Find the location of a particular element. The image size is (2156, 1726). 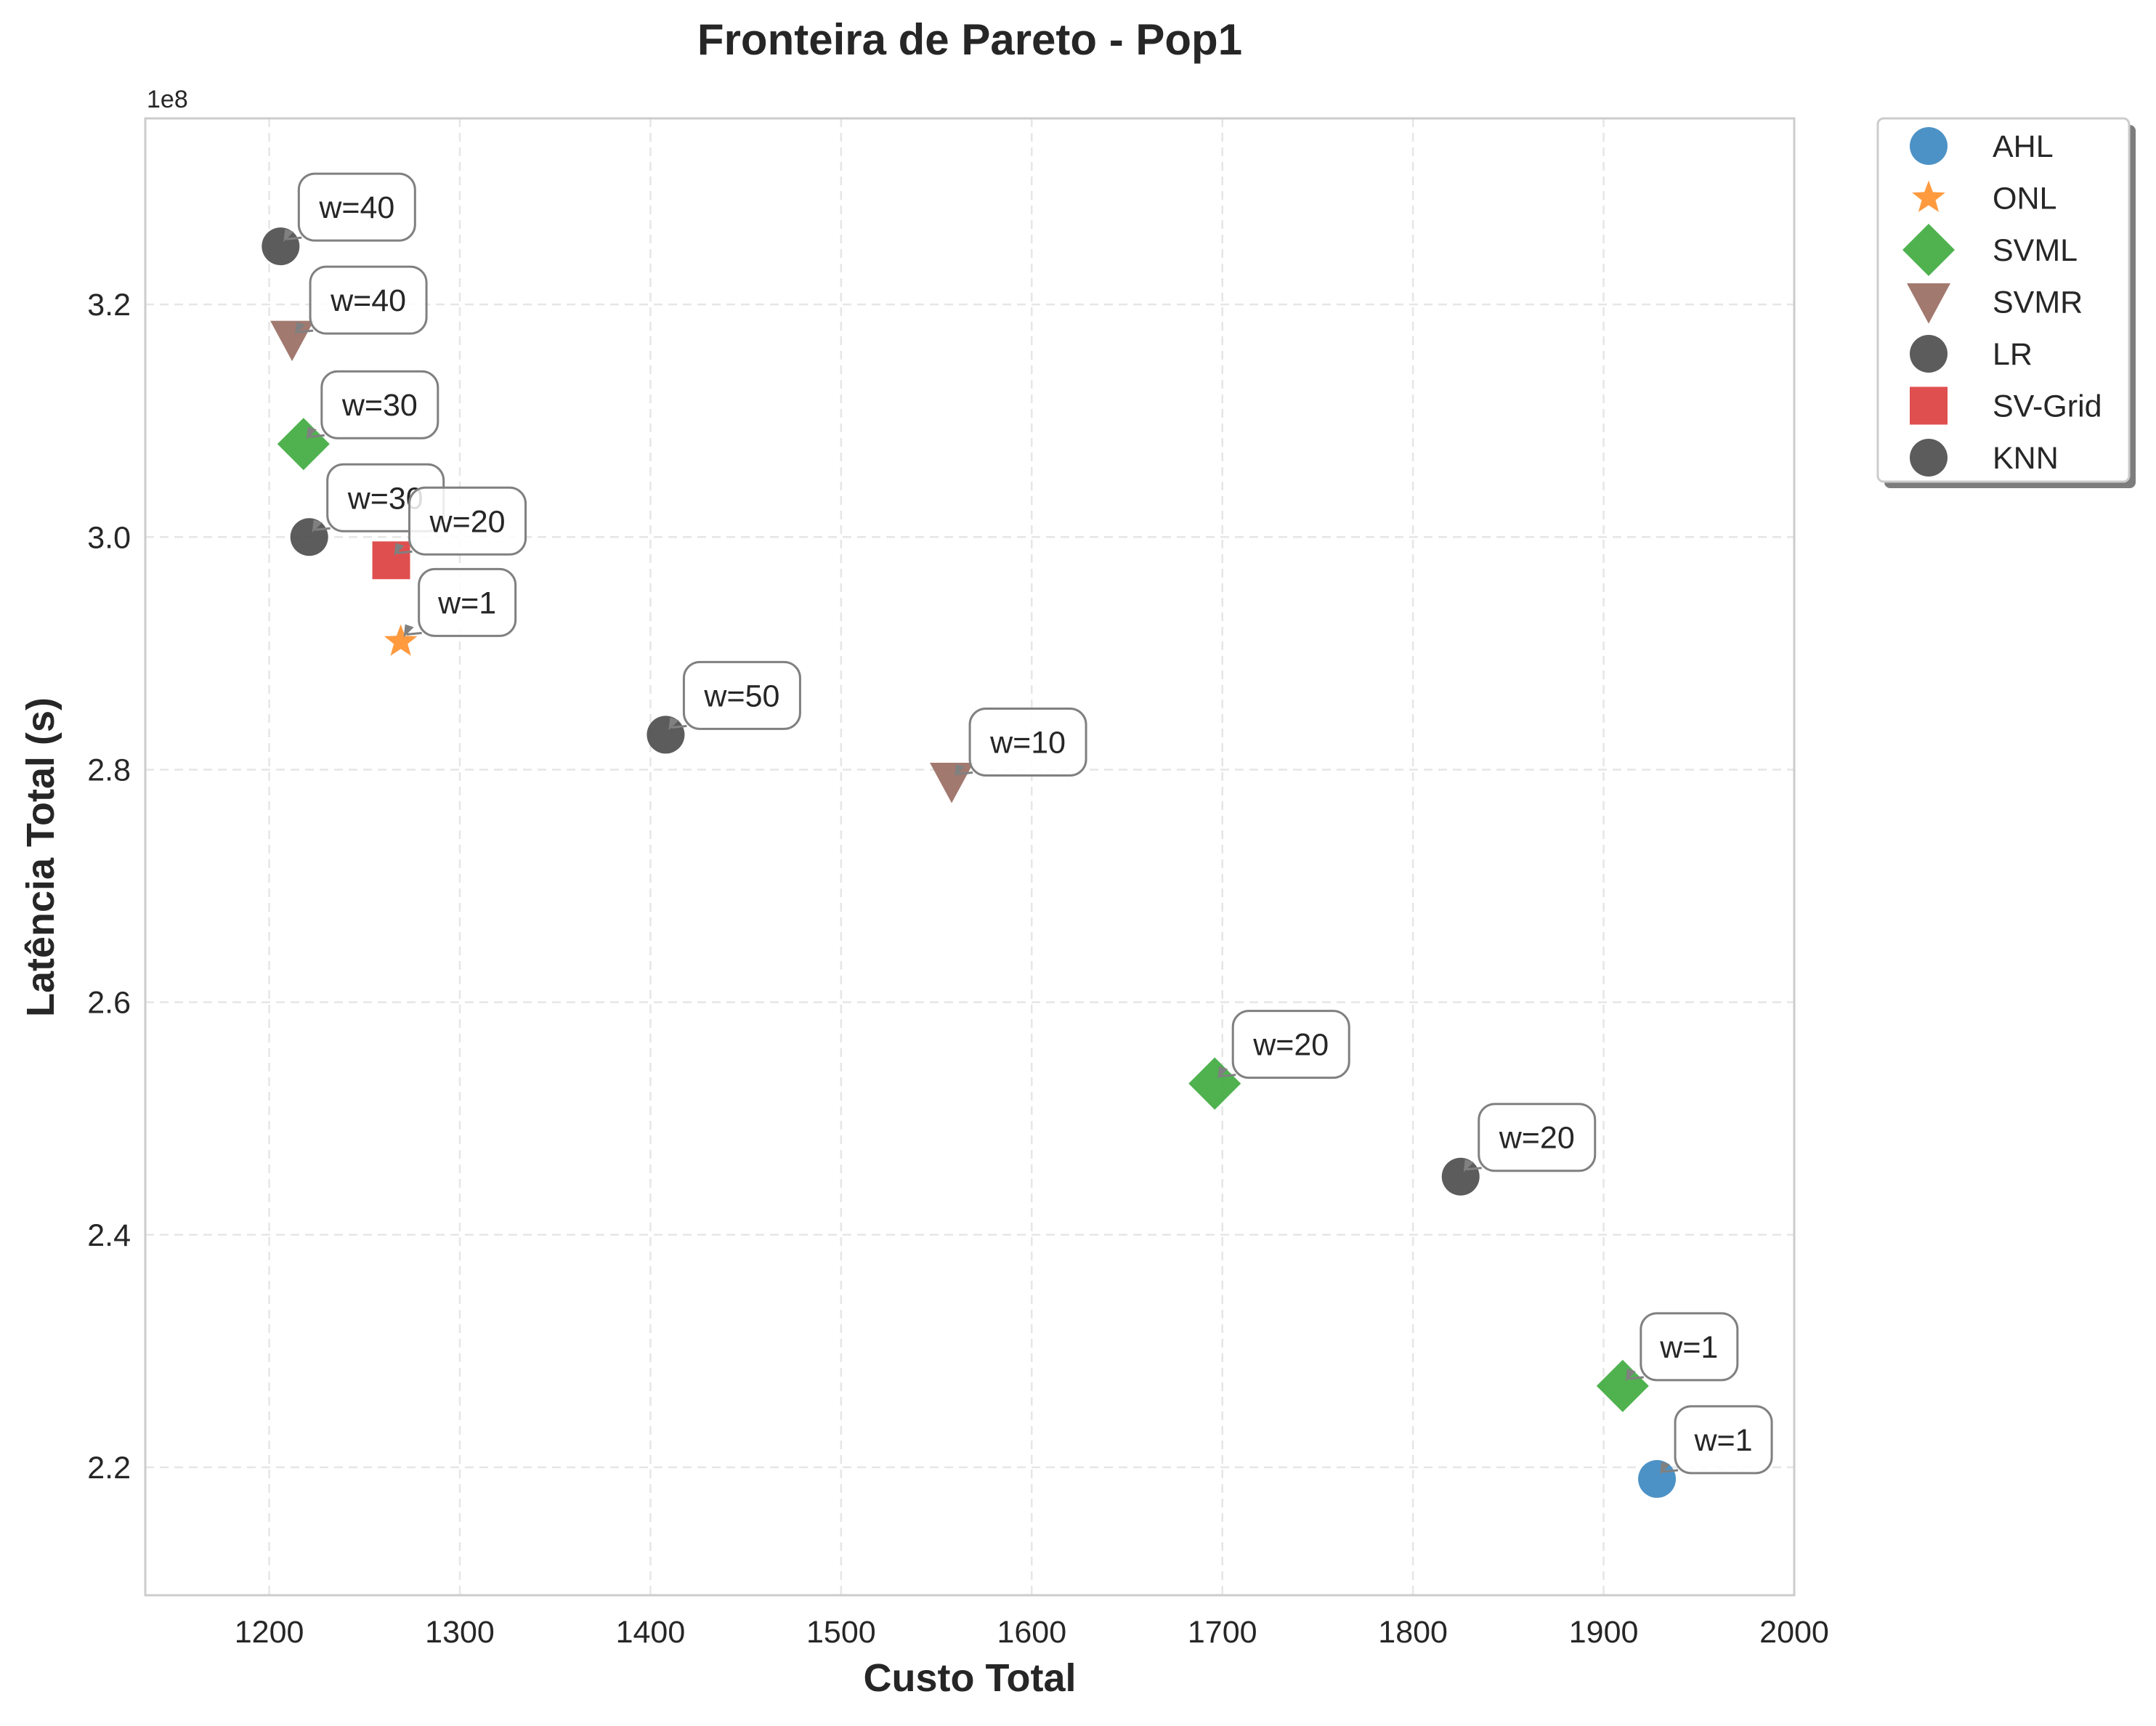

x-tick-label: 2000 is located at coordinates (1794, 1633).